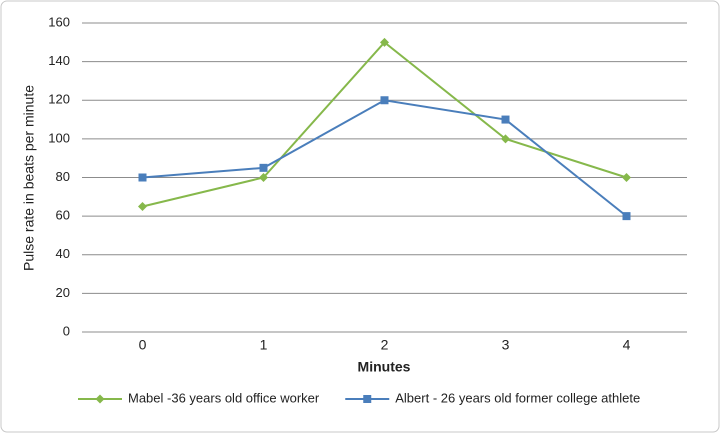 The width and height of the screenshot is (720, 433). What do you see at coordinates (63, 215) in the screenshot?
I see `y-tick-label: 60` at bounding box center [63, 215].